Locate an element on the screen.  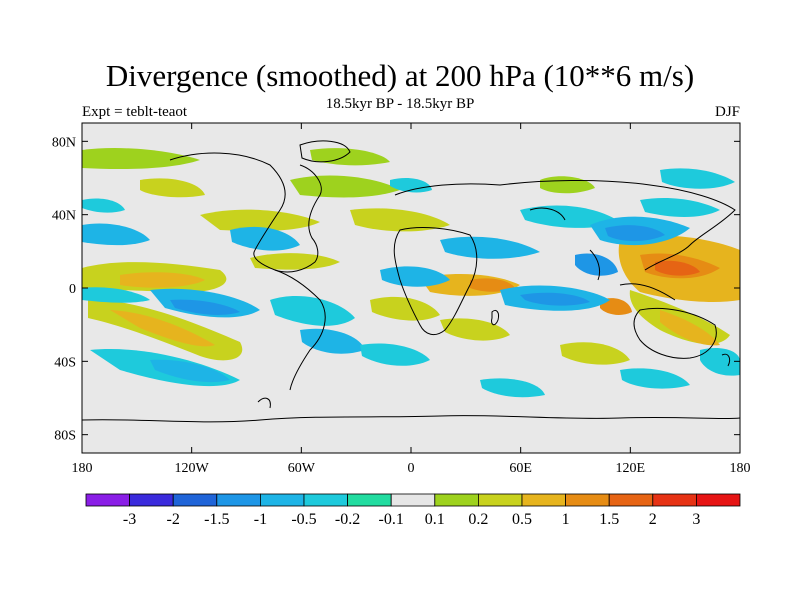
colorbar-label: 0.5 is located at coordinates (522, 519).